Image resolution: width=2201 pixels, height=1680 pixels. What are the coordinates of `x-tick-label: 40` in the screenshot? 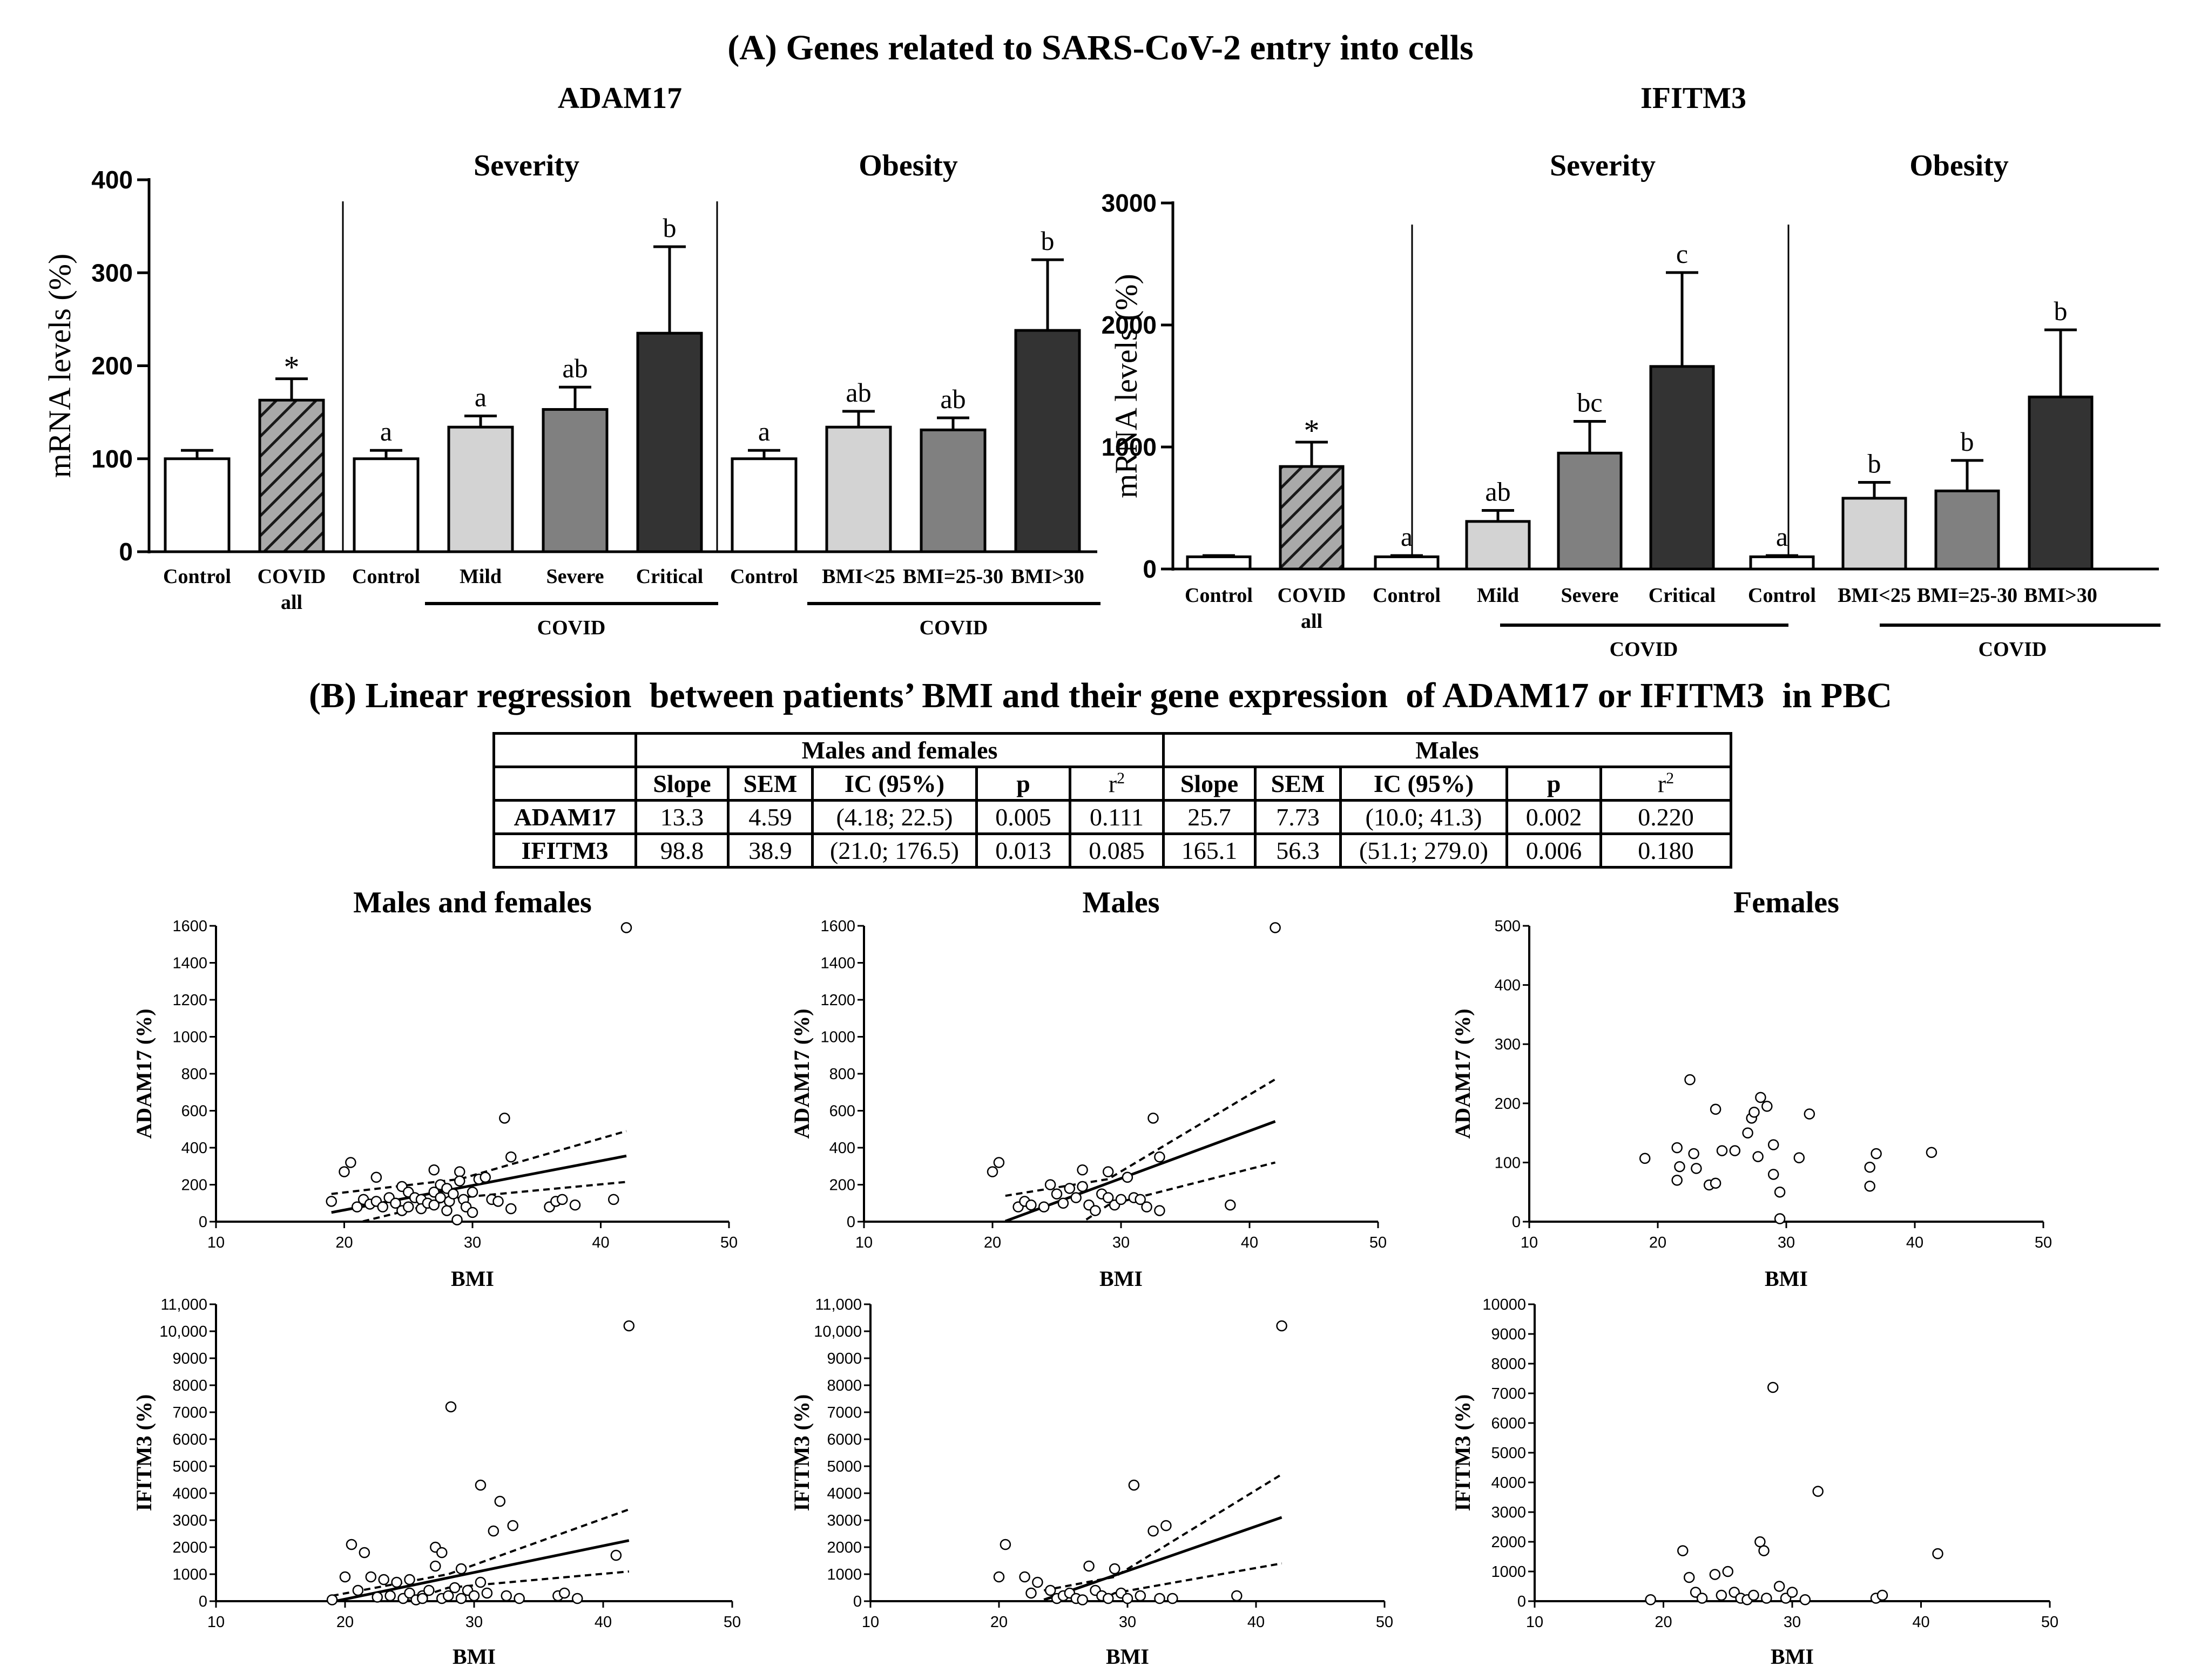 It's located at (1256, 1622).